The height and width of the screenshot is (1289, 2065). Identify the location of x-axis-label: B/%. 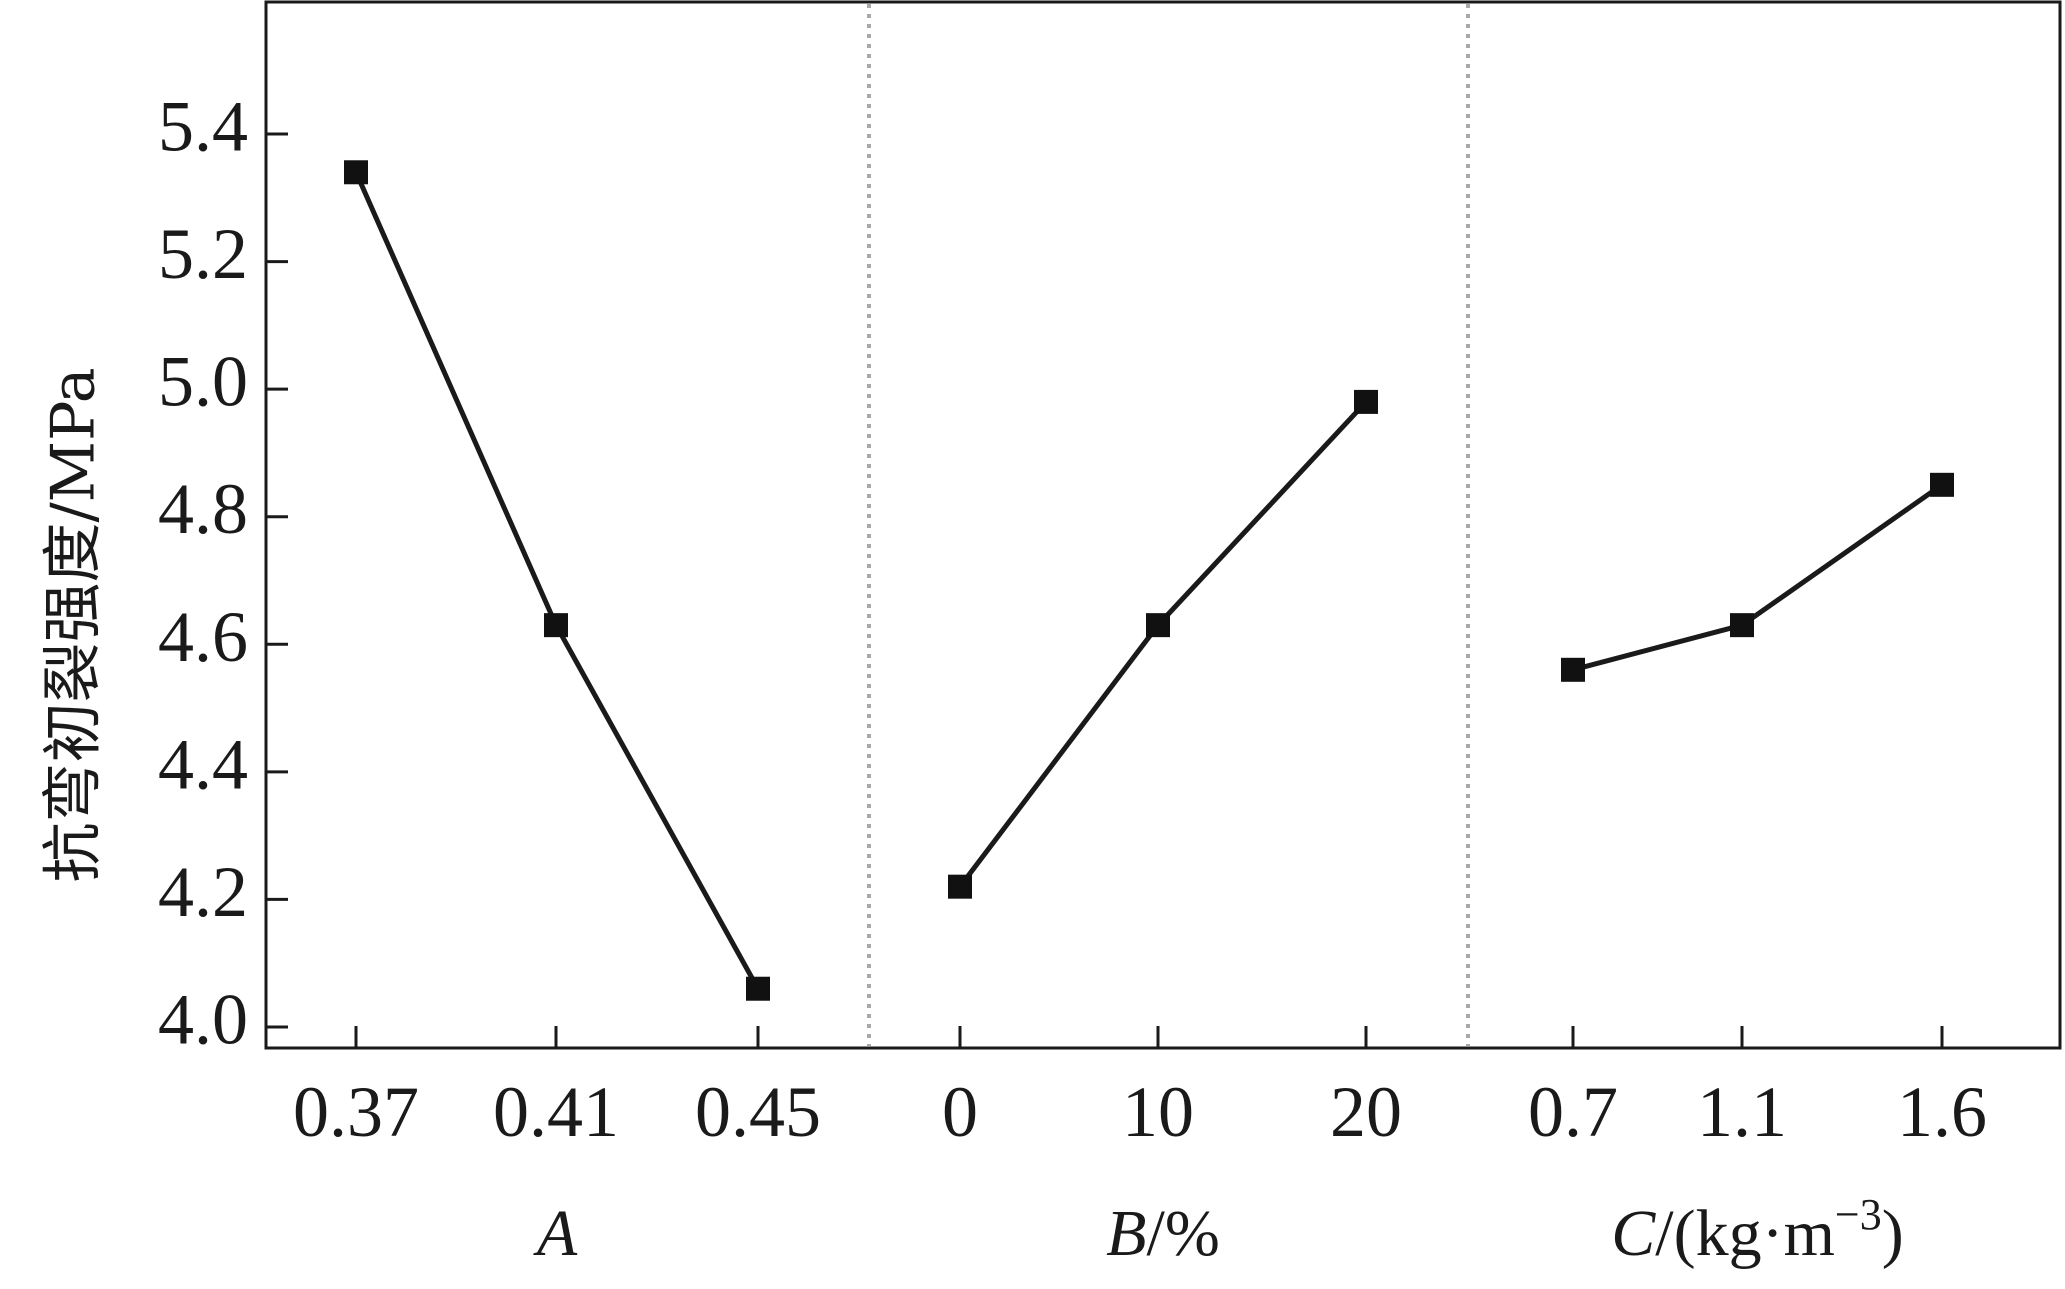
(1163, 1233).